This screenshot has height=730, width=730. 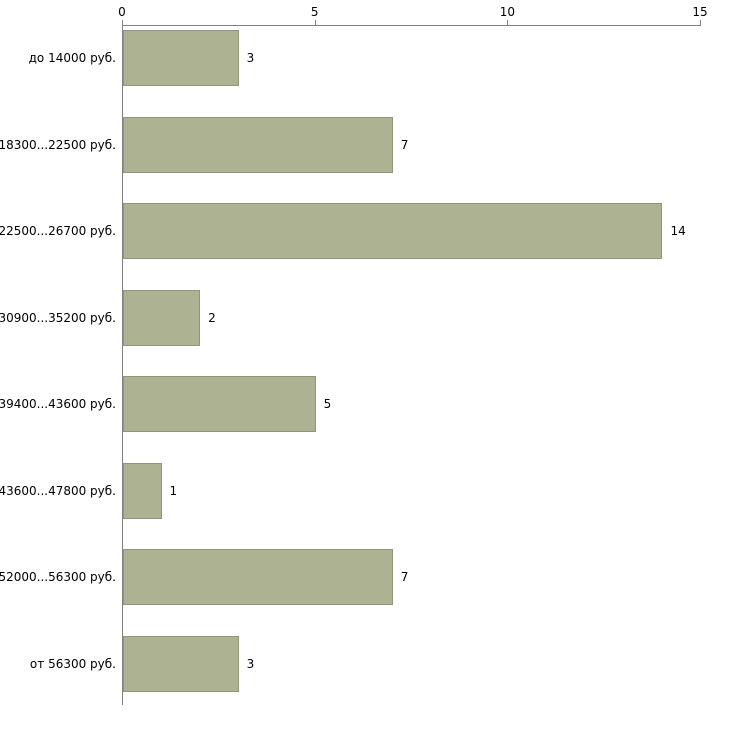 I want to click on category-label: 18300...22500 руб., so click(x=58, y=144).